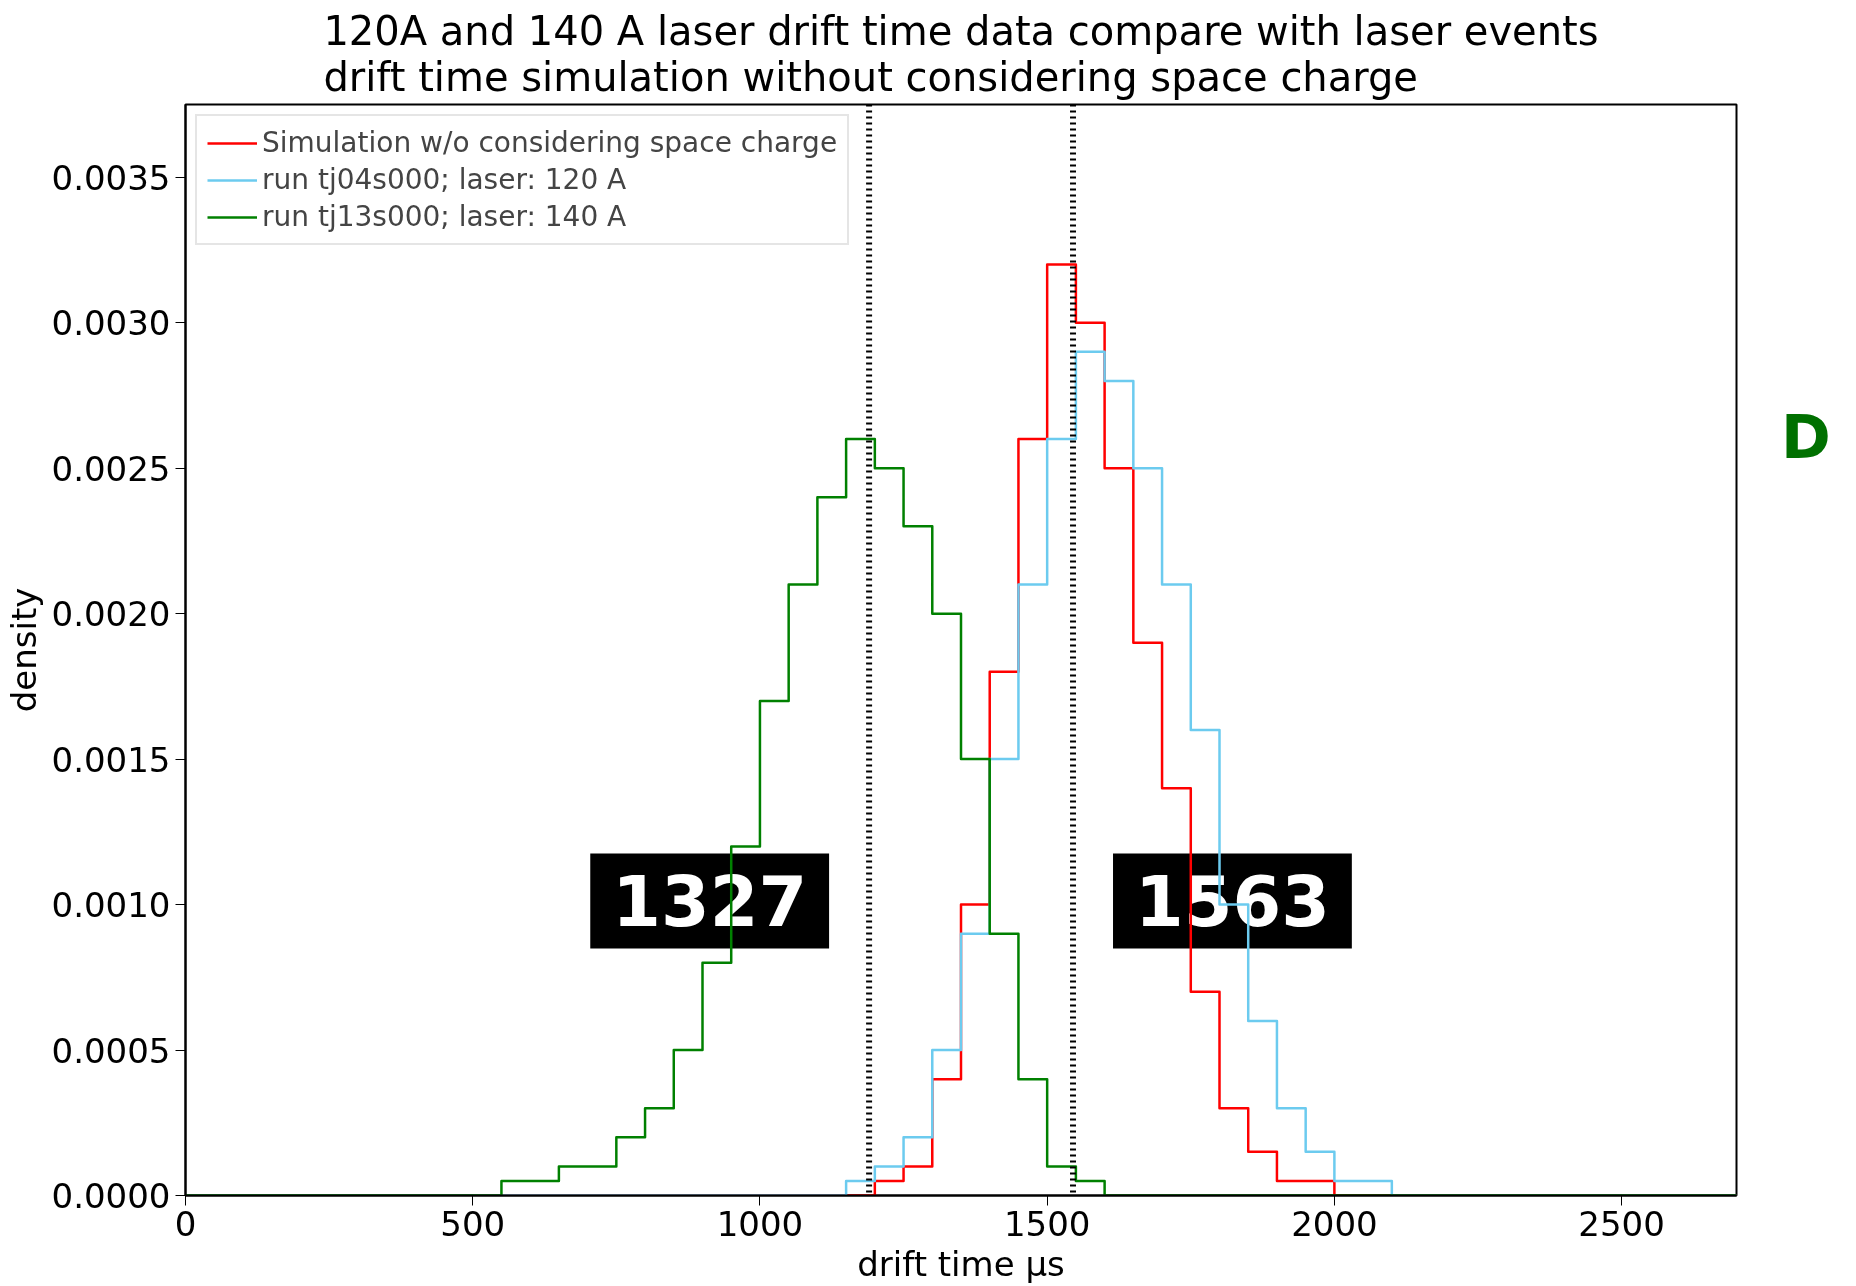 Image resolution: width=1856 pixels, height=1286 pixels. I want to click on text: D, so click(1806, 437).